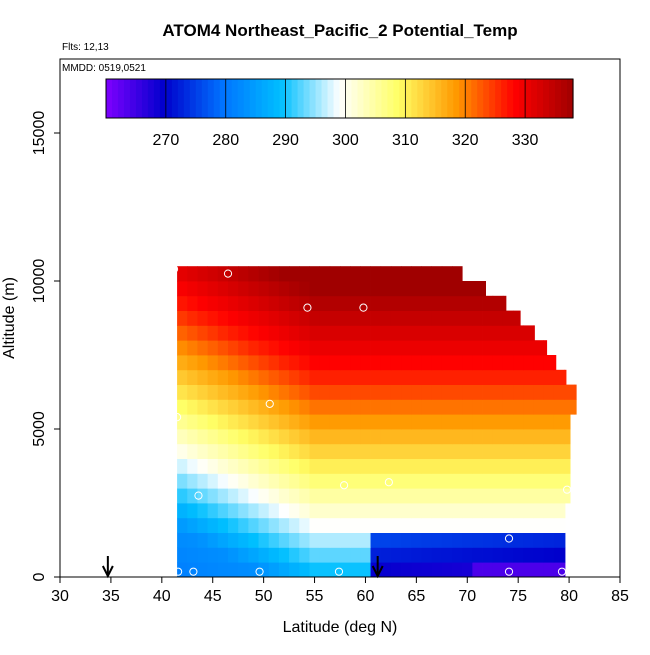 The image size is (650, 655). What do you see at coordinates (213, 596) in the screenshot?
I see `x-tick-label: 45` at bounding box center [213, 596].